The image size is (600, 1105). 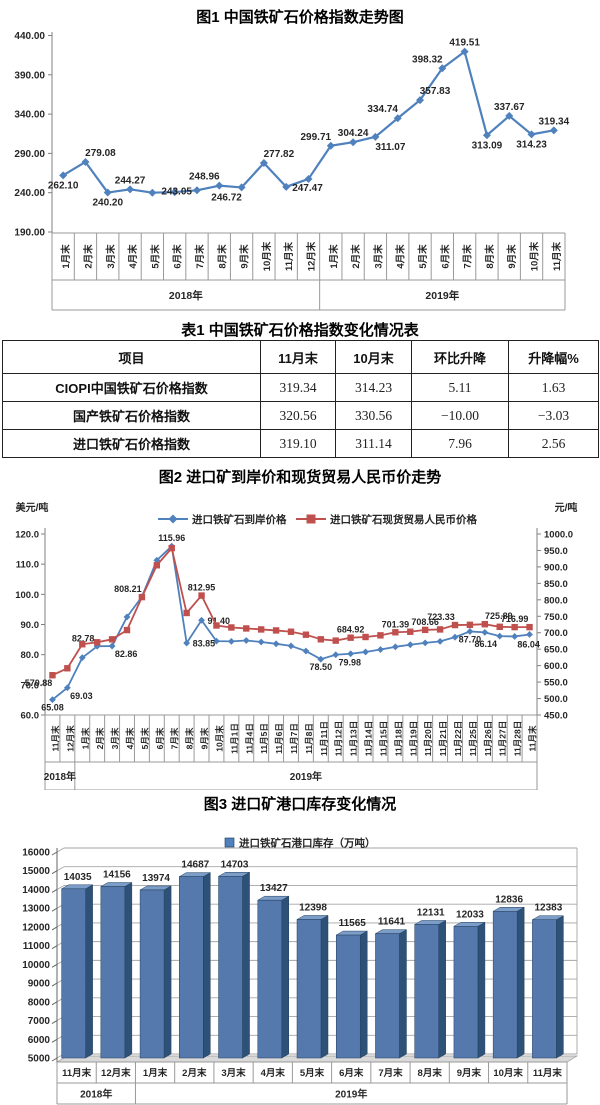 What do you see at coordinates (100, 153) in the screenshot?
I see `value-label: 279.08` at bounding box center [100, 153].